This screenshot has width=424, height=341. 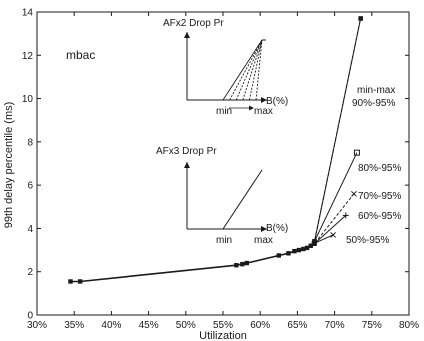 What do you see at coordinates (193, 23) in the screenshot?
I see `inset1-ylabel: AFx2 Drop Pr` at bounding box center [193, 23].